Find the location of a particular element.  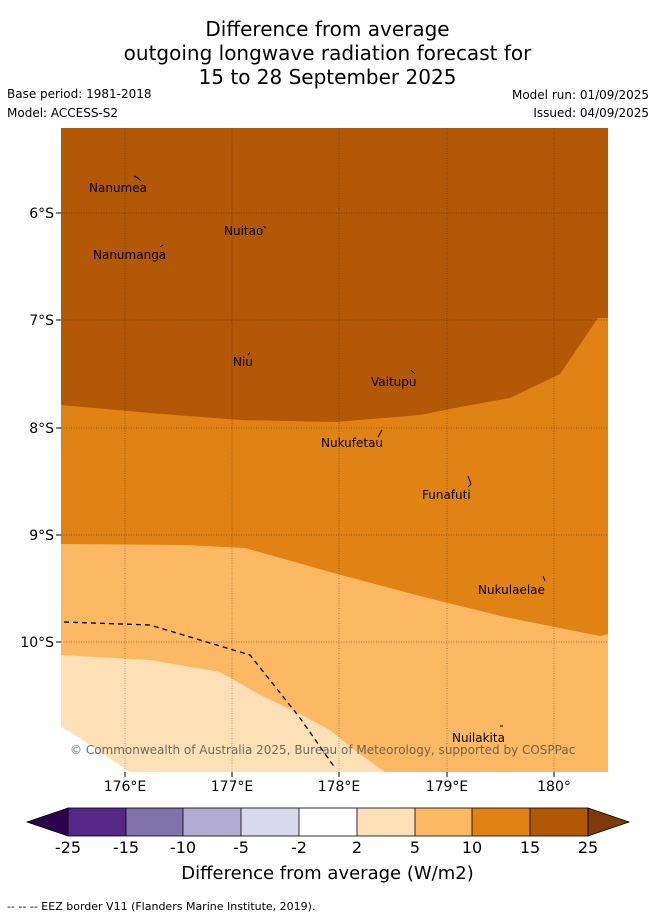

place-nuilakita: Nuilakita is located at coordinates (478, 738).